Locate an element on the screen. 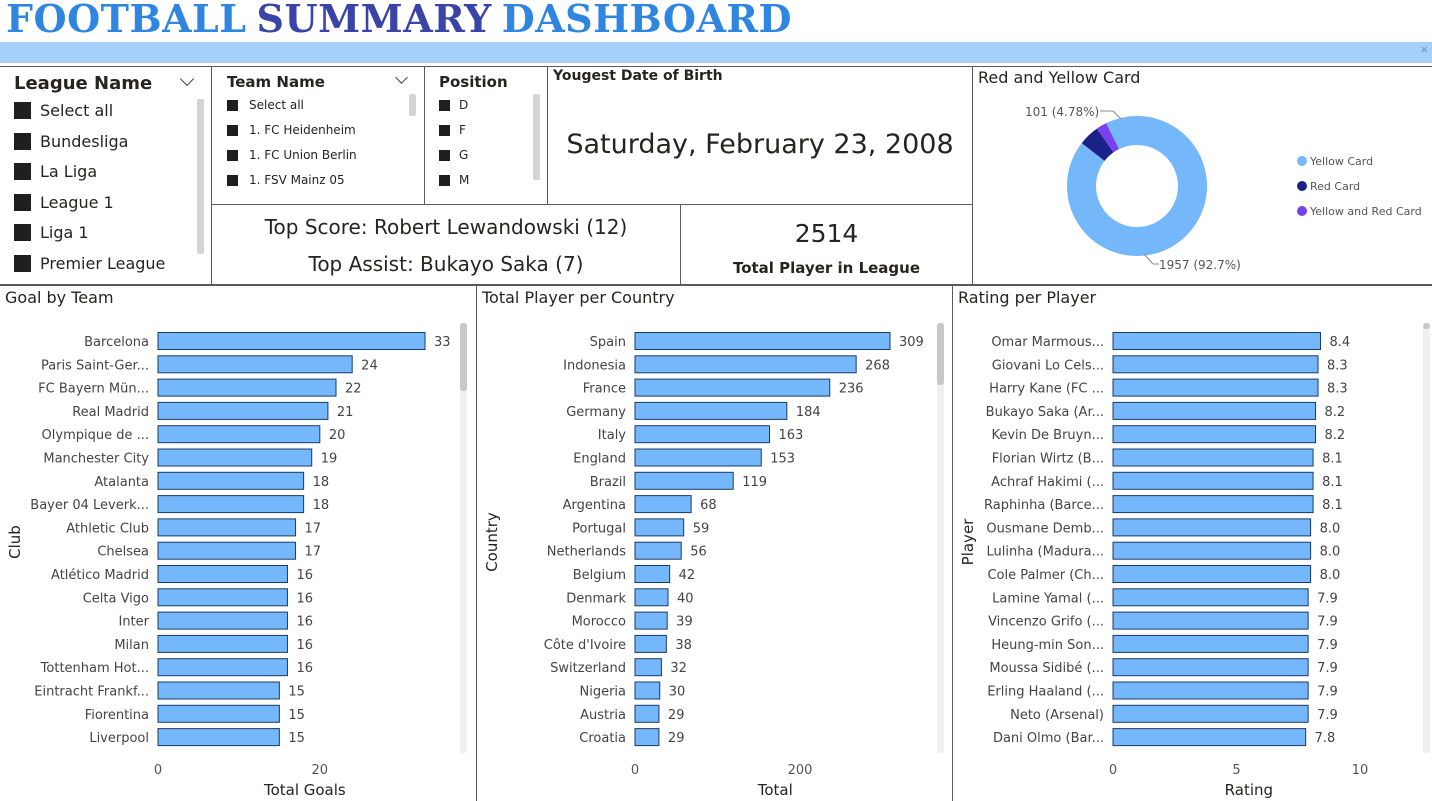  goal-category-label: Milan is located at coordinates (131, 645).